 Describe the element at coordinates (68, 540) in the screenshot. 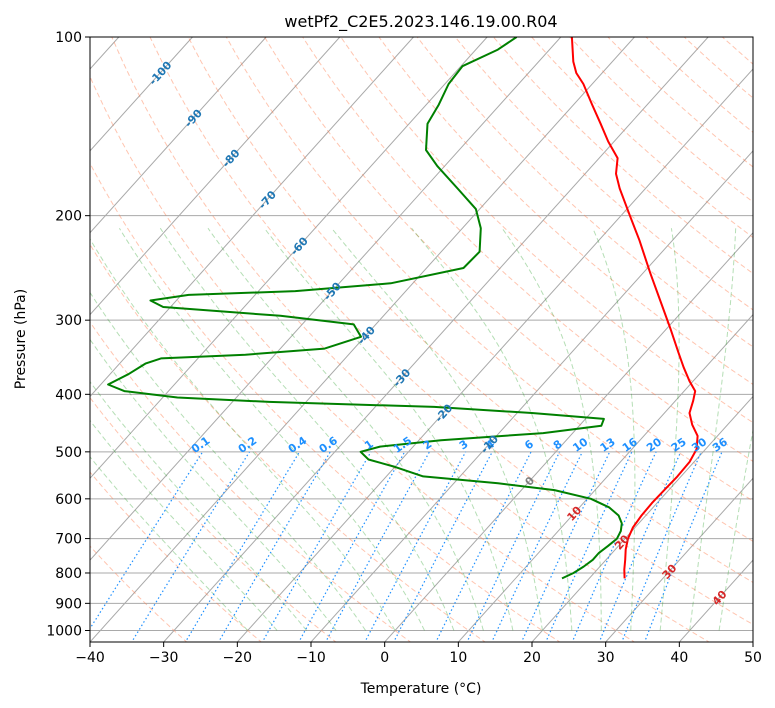

I see `y-tick-label: 700` at that location.